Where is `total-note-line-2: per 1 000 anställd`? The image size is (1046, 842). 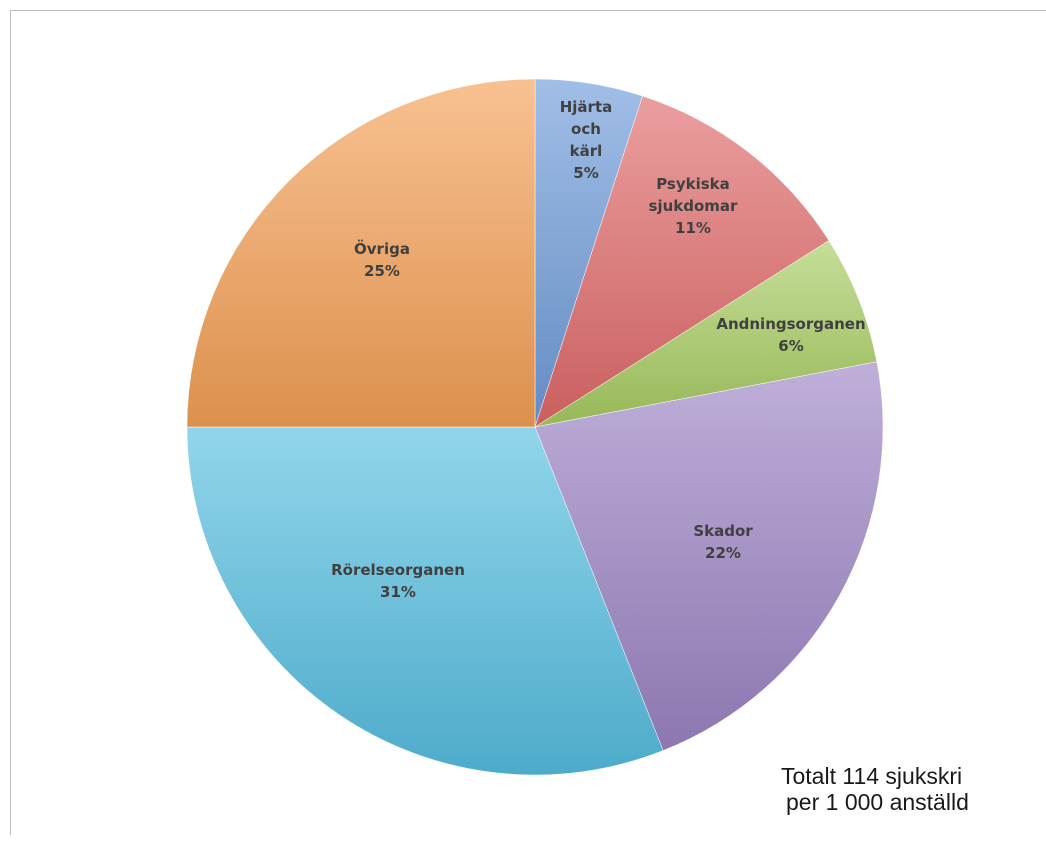
total-note-line-2: per 1 000 anställd is located at coordinates (877, 802).